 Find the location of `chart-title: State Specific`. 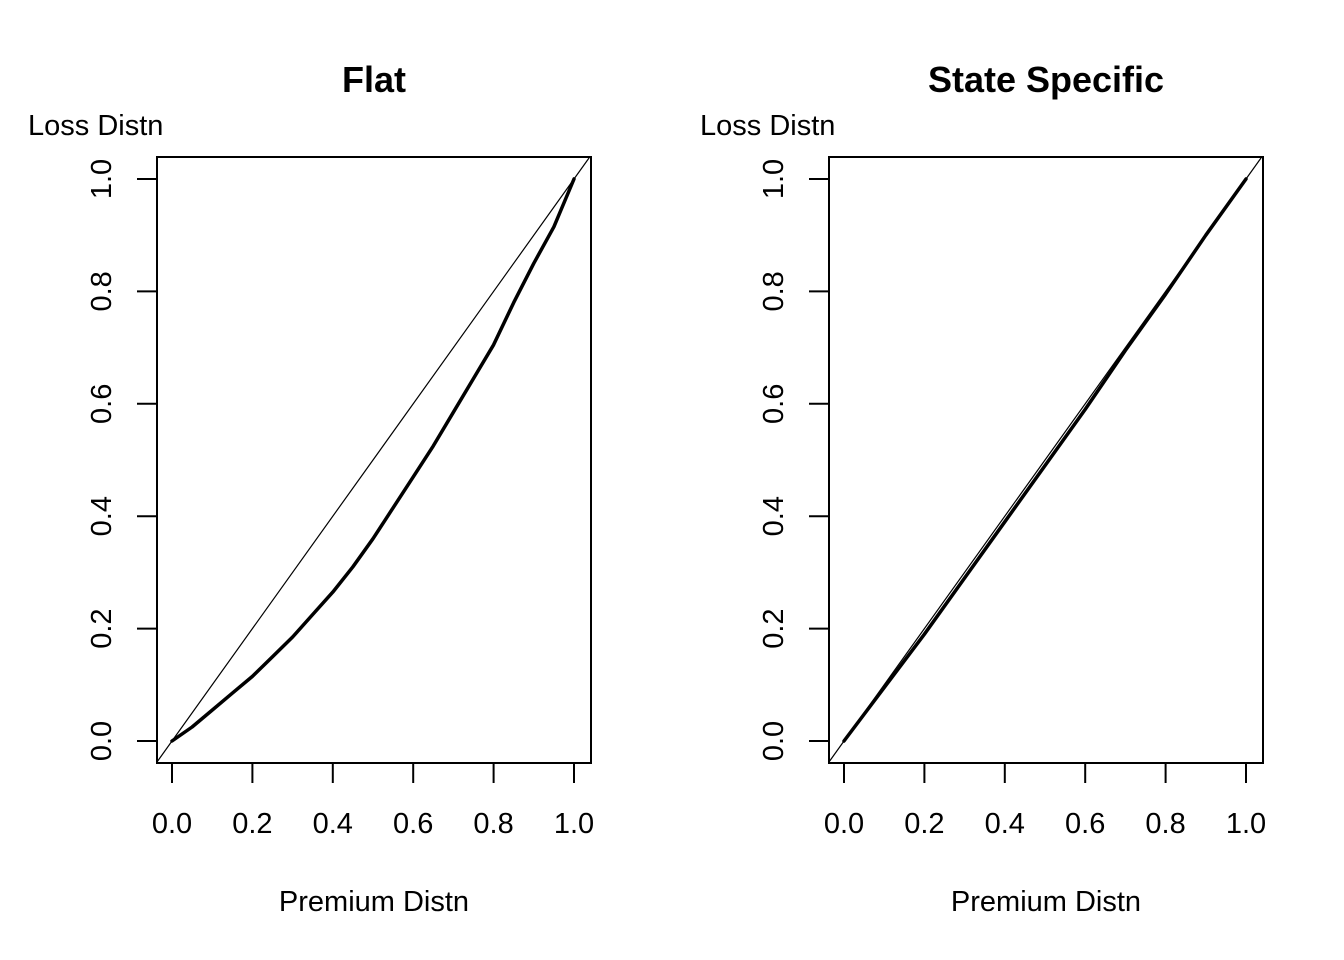

chart-title: State Specific is located at coordinates (1046, 79).